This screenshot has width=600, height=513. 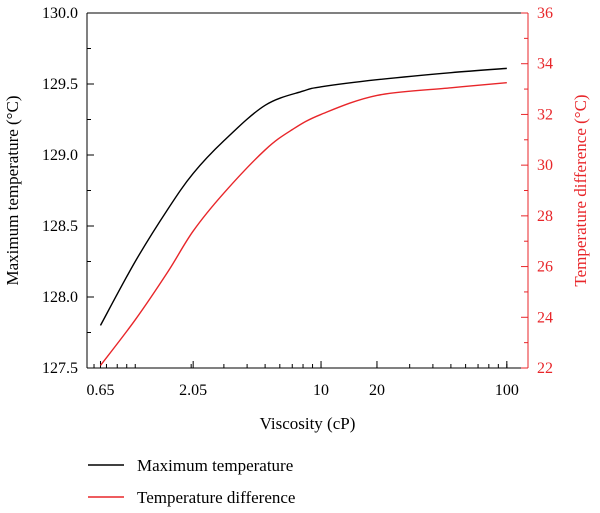 I want to click on y-left-tick-label: 129.5, so click(x=60, y=84).